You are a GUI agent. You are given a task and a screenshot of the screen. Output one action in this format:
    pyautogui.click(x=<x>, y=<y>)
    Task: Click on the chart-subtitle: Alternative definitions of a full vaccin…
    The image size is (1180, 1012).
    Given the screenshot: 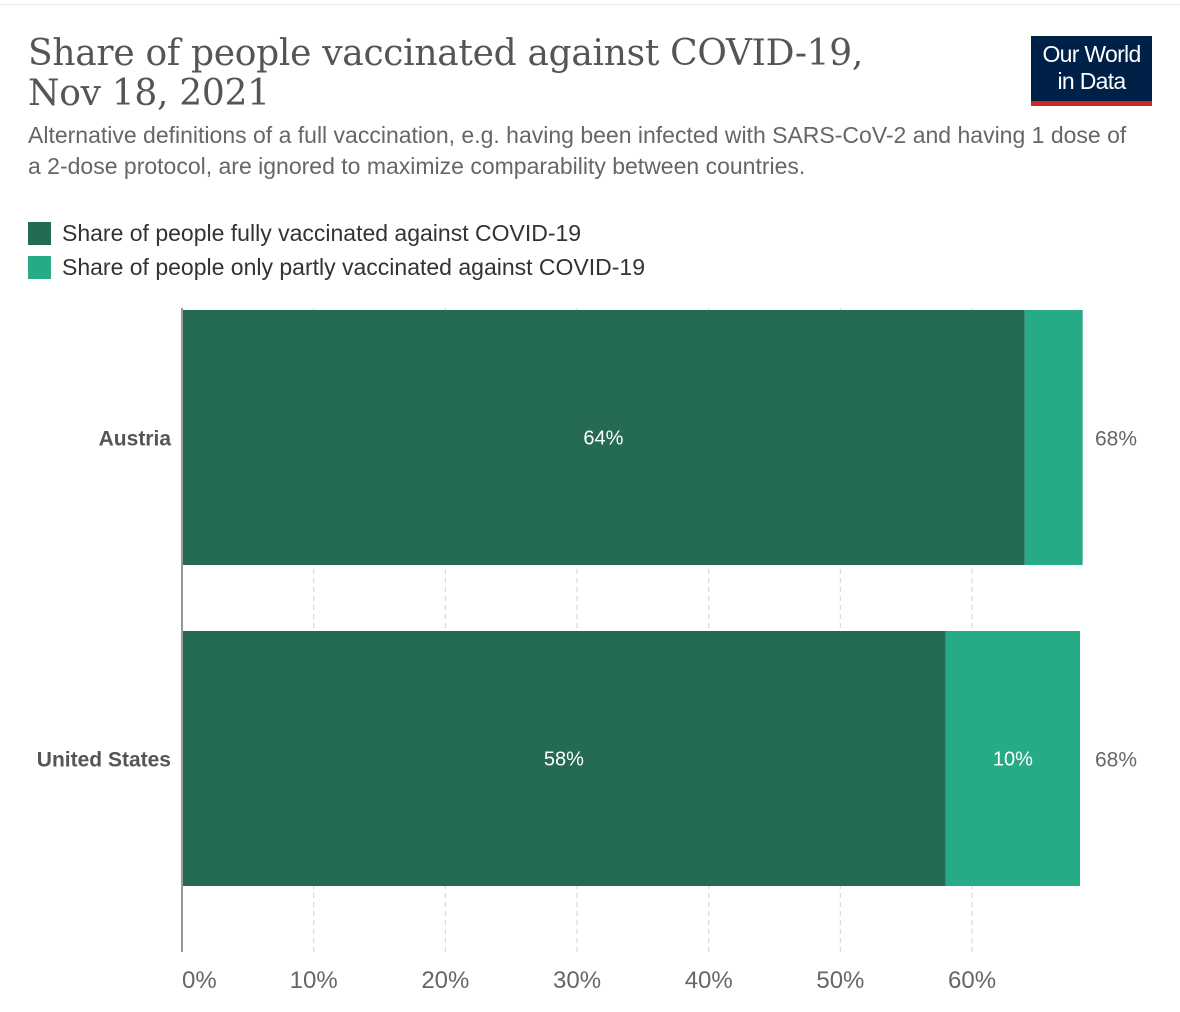 What is the action you would take?
    pyautogui.click(x=577, y=150)
    